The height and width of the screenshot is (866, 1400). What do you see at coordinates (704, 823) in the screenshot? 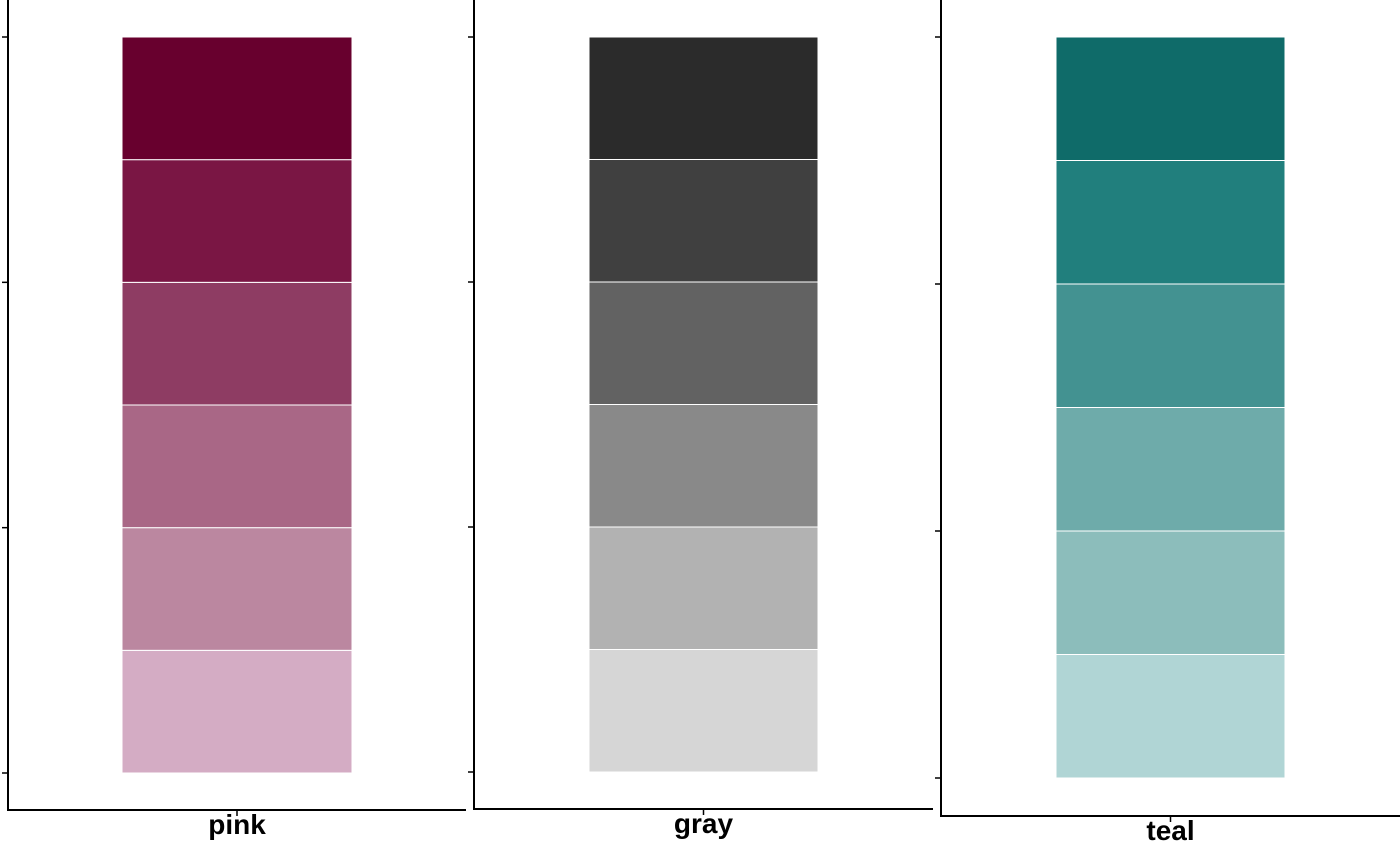
I see `category-label: gray` at bounding box center [704, 823].